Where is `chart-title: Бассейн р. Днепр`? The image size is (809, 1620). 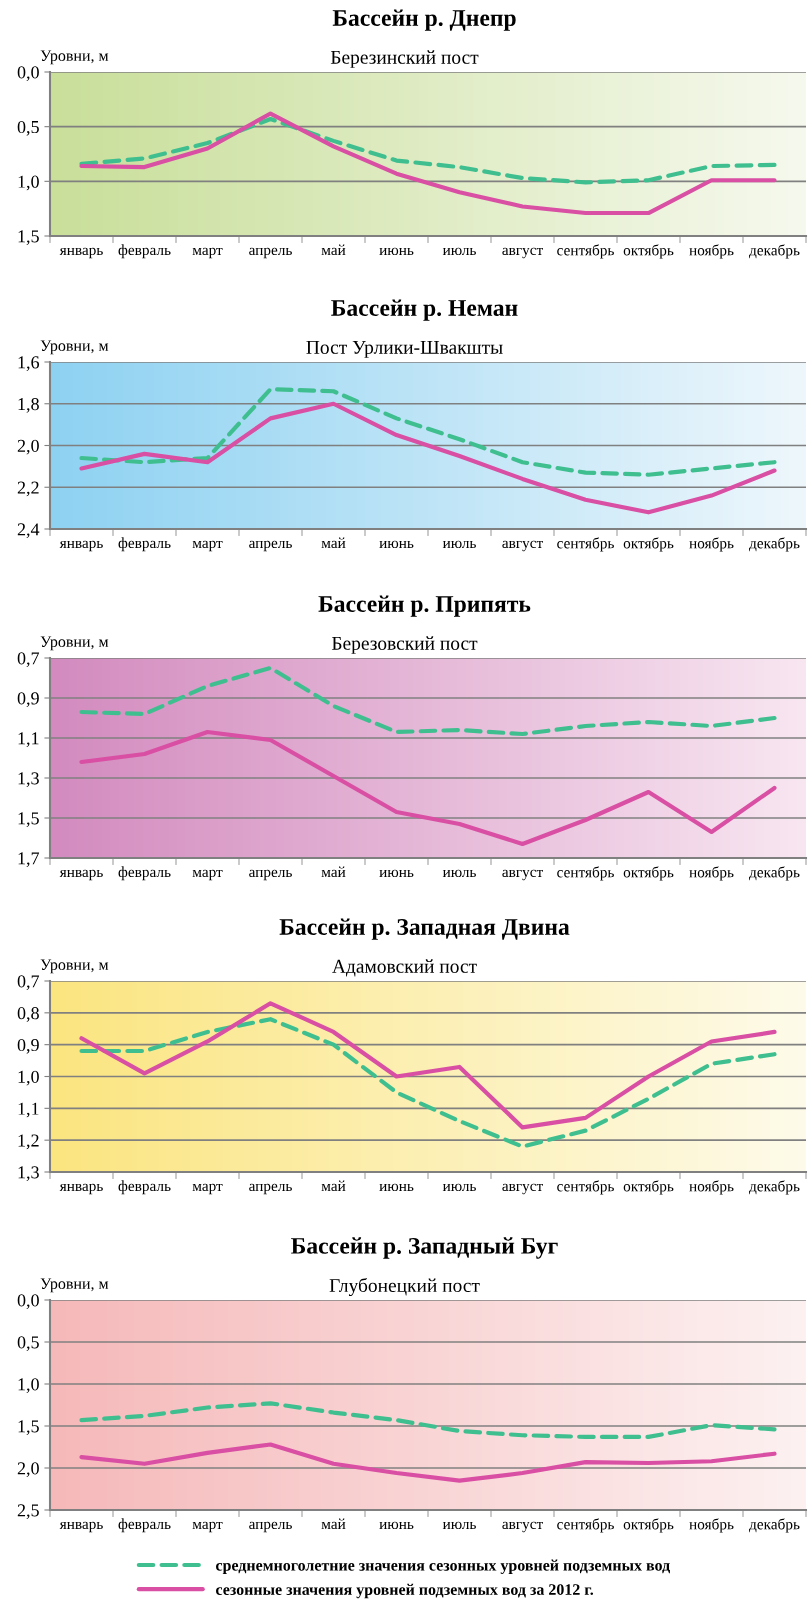 chart-title: Бассейн р. Днепр is located at coordinates (424, 20).